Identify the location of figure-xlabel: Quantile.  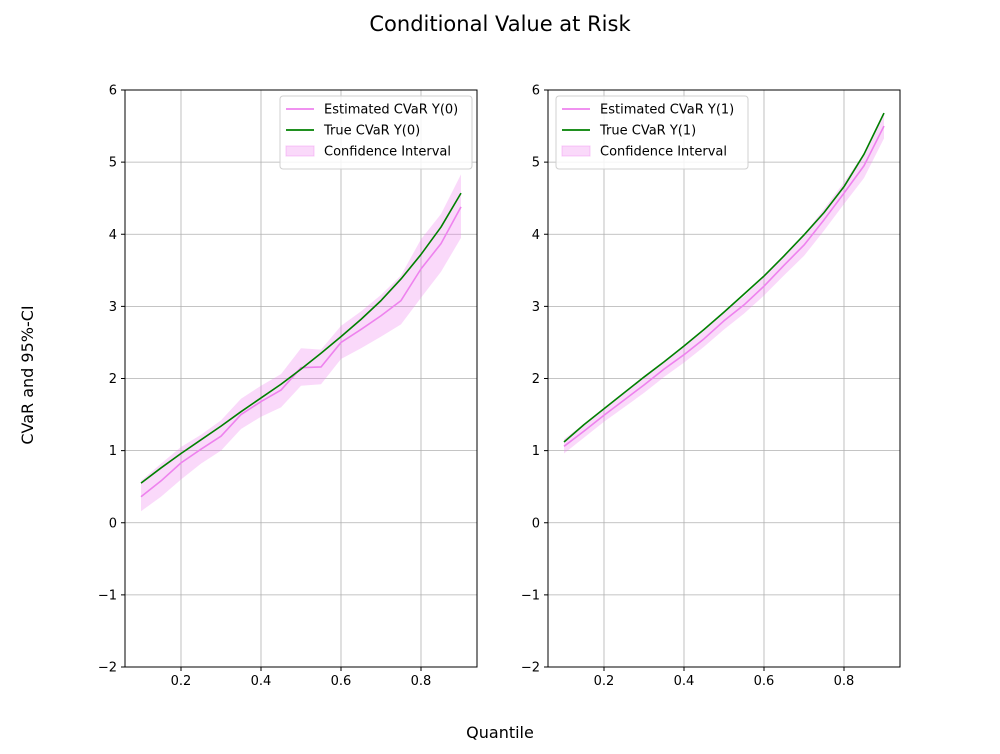
(500, 732).